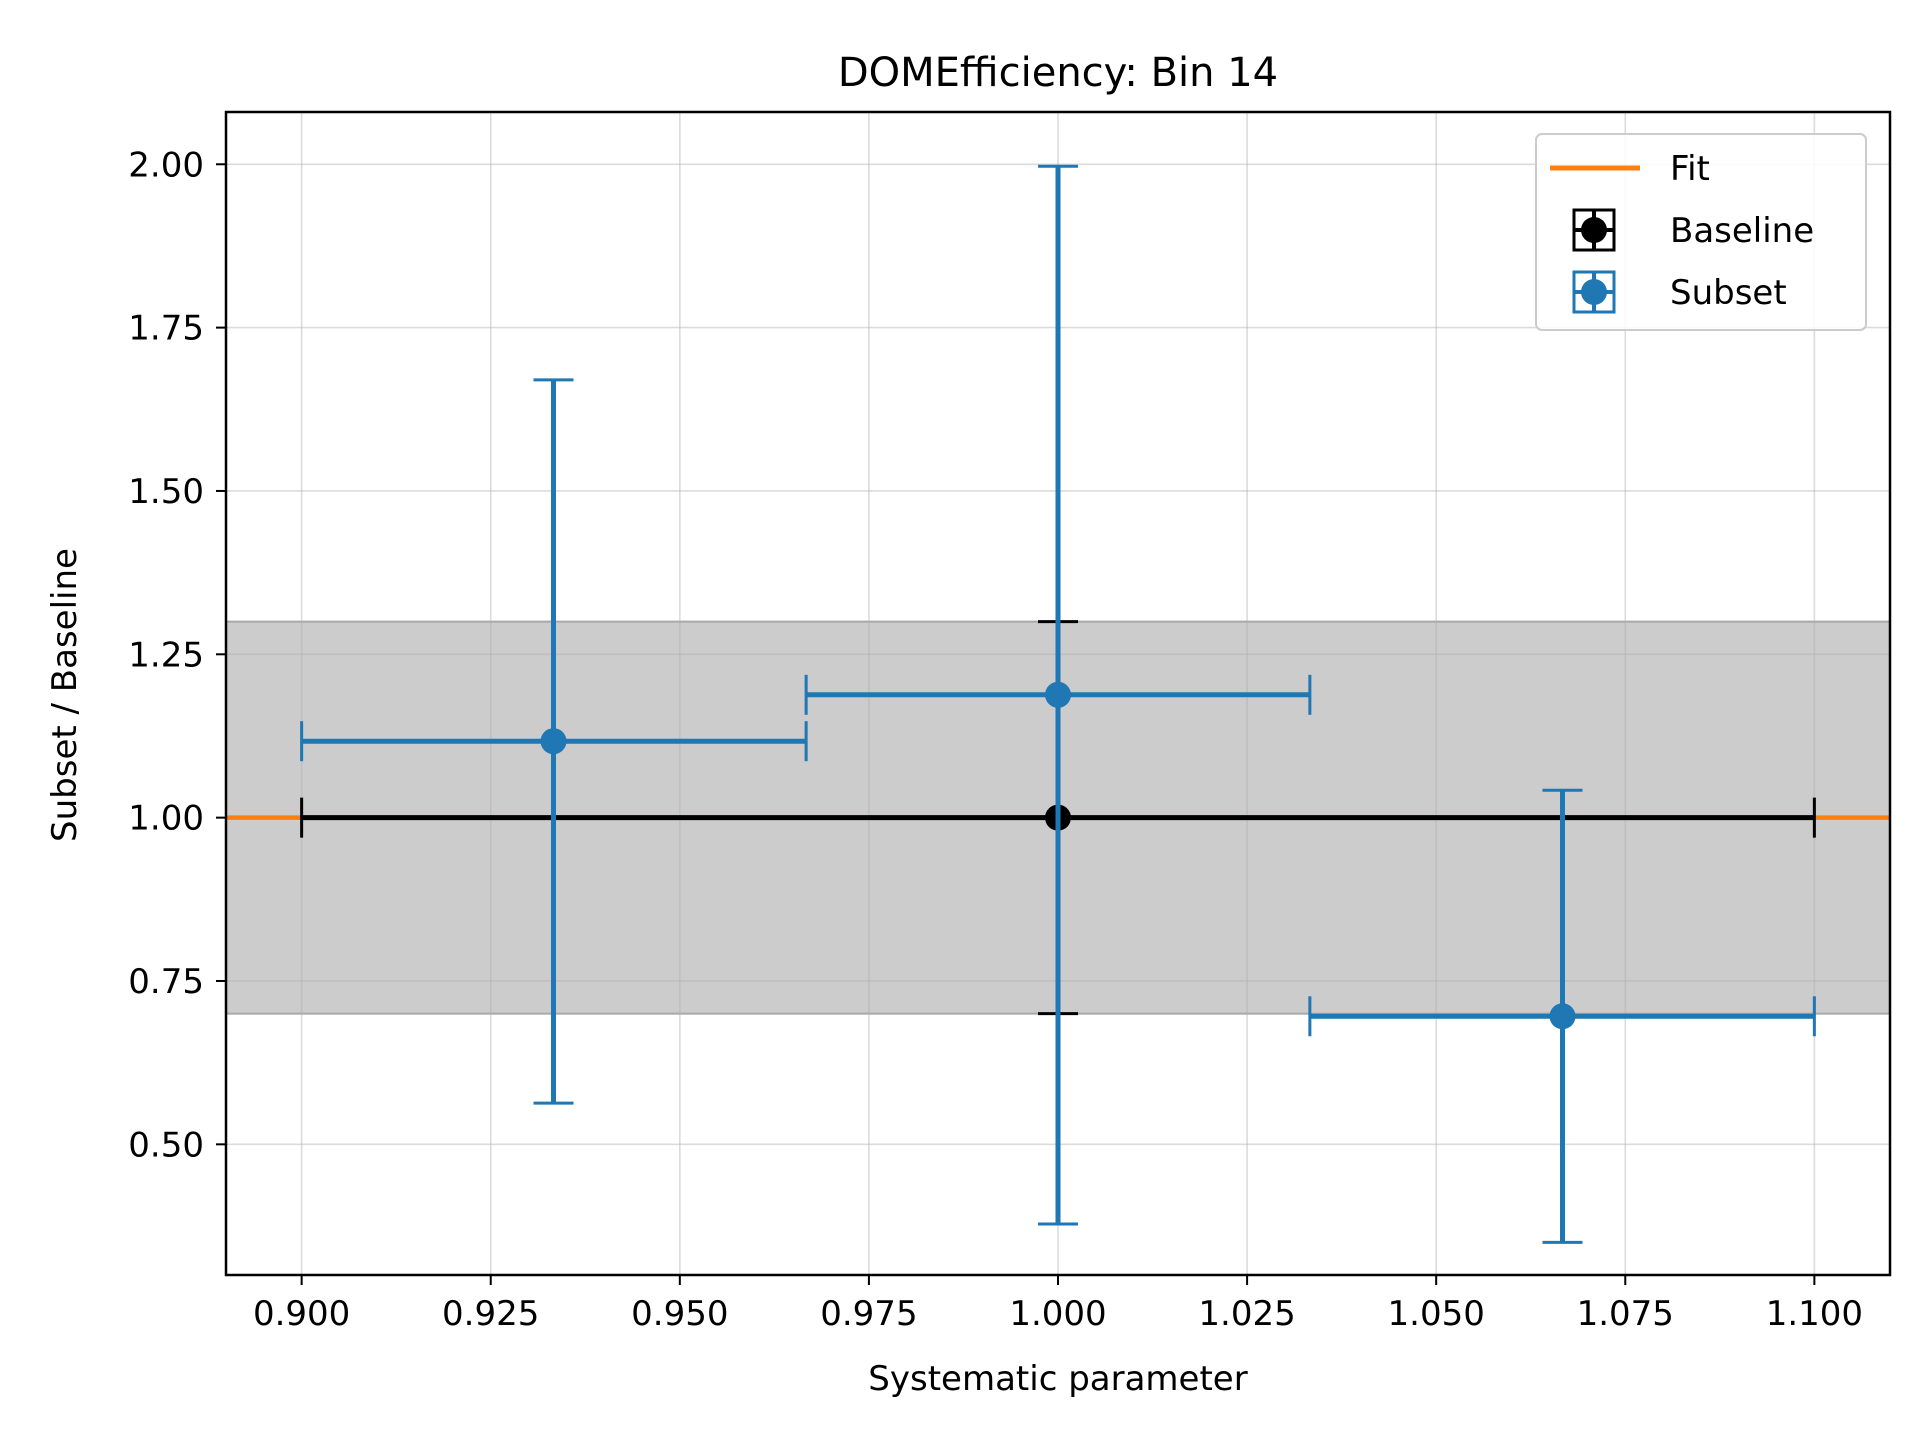 Image resolution: width=1920 pixels, height=1440 pixels. What do you see at coordinates (166, 492) in the screenshot?
I see `y-tick-label-4: 1.50` at bounding box center [166, 492].